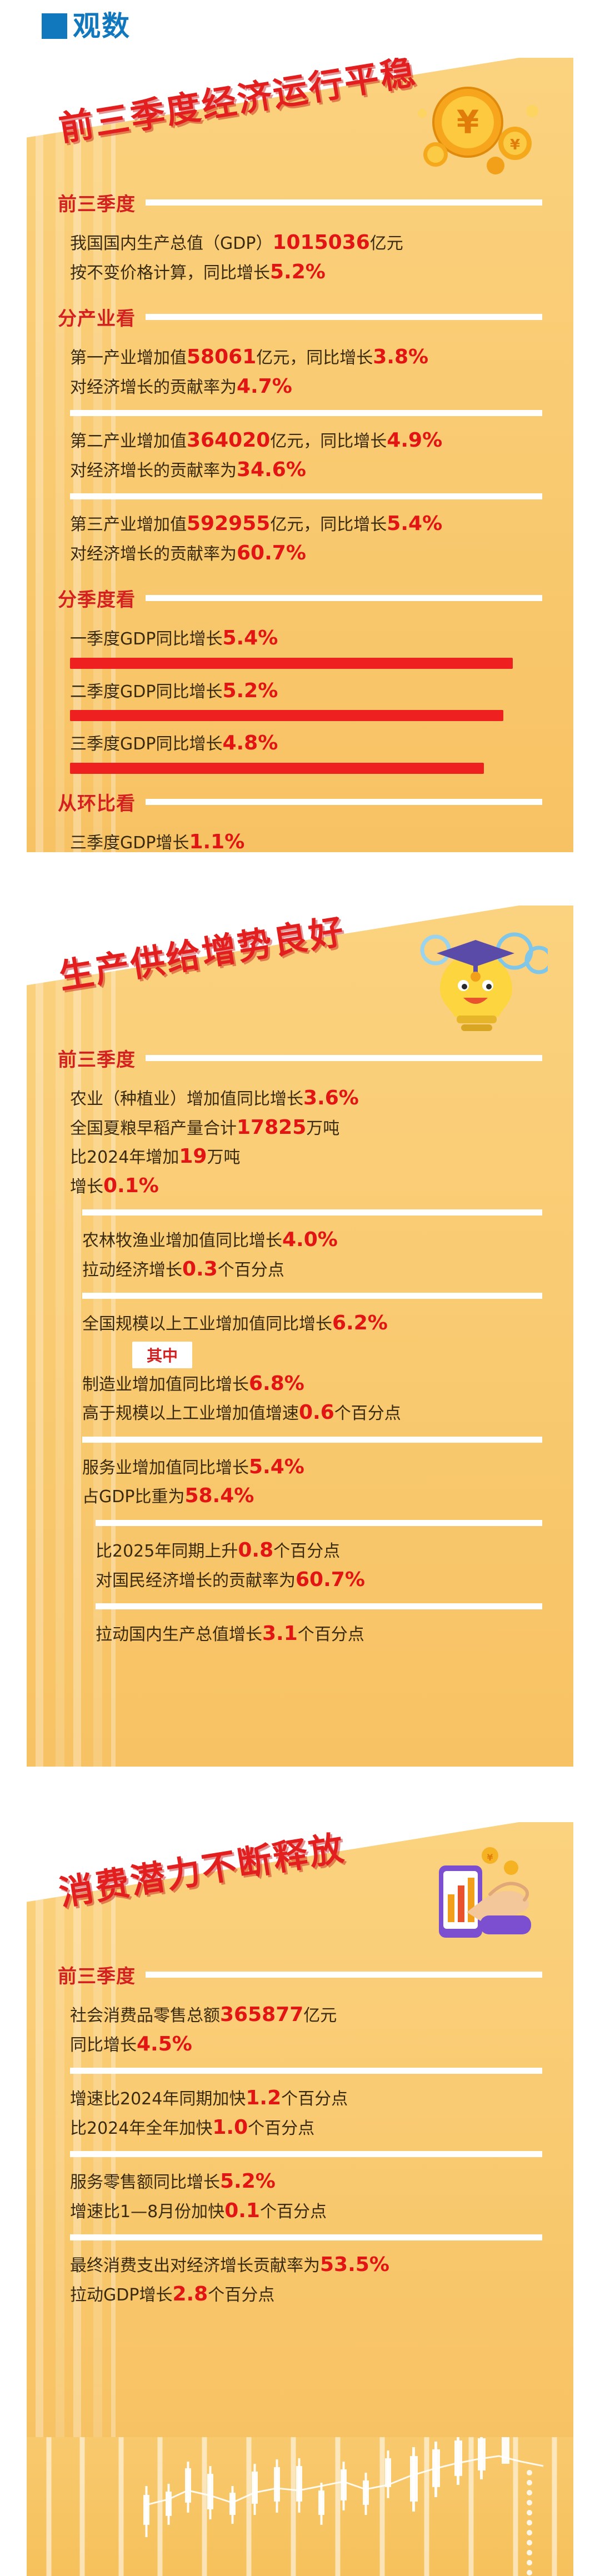 The height and width of the screenshot is (2576, 600). I want to click on badge-among-which: 其中, so click(162, 1354).